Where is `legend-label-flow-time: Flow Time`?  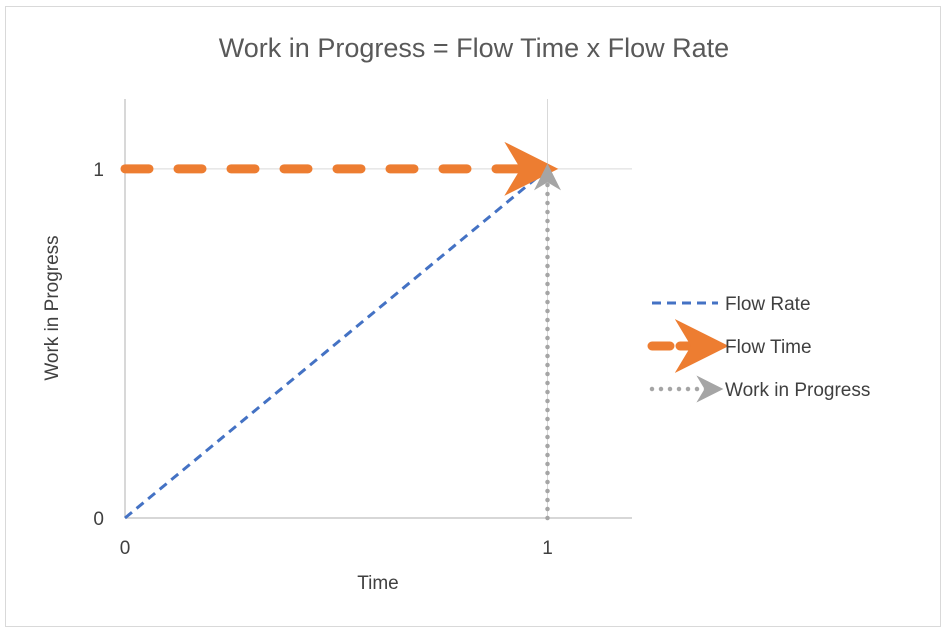
legend-label-flow-time: Flow Time is located at coordinates (768, 347).